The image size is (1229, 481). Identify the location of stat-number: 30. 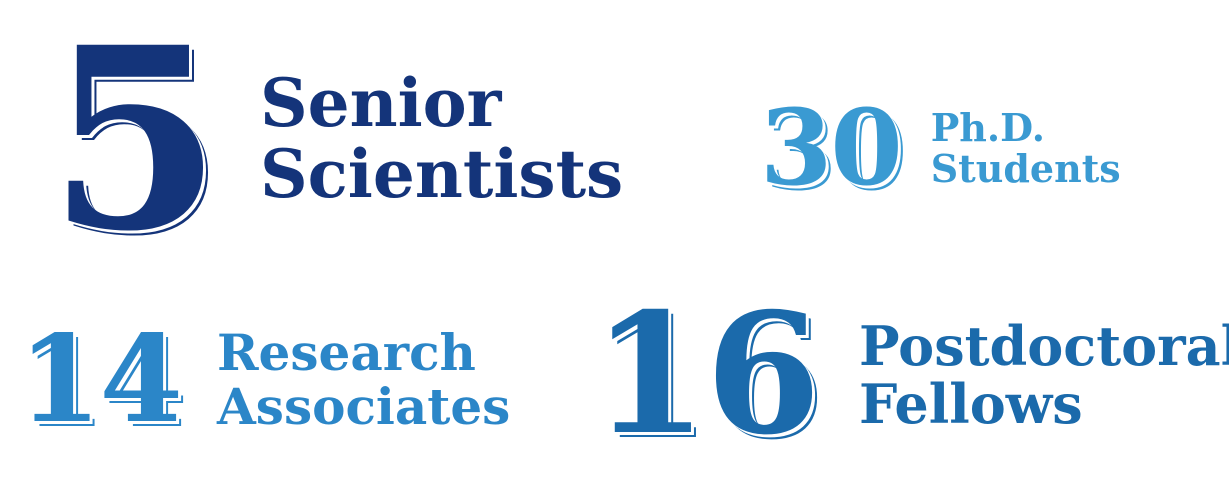
(831, 147).